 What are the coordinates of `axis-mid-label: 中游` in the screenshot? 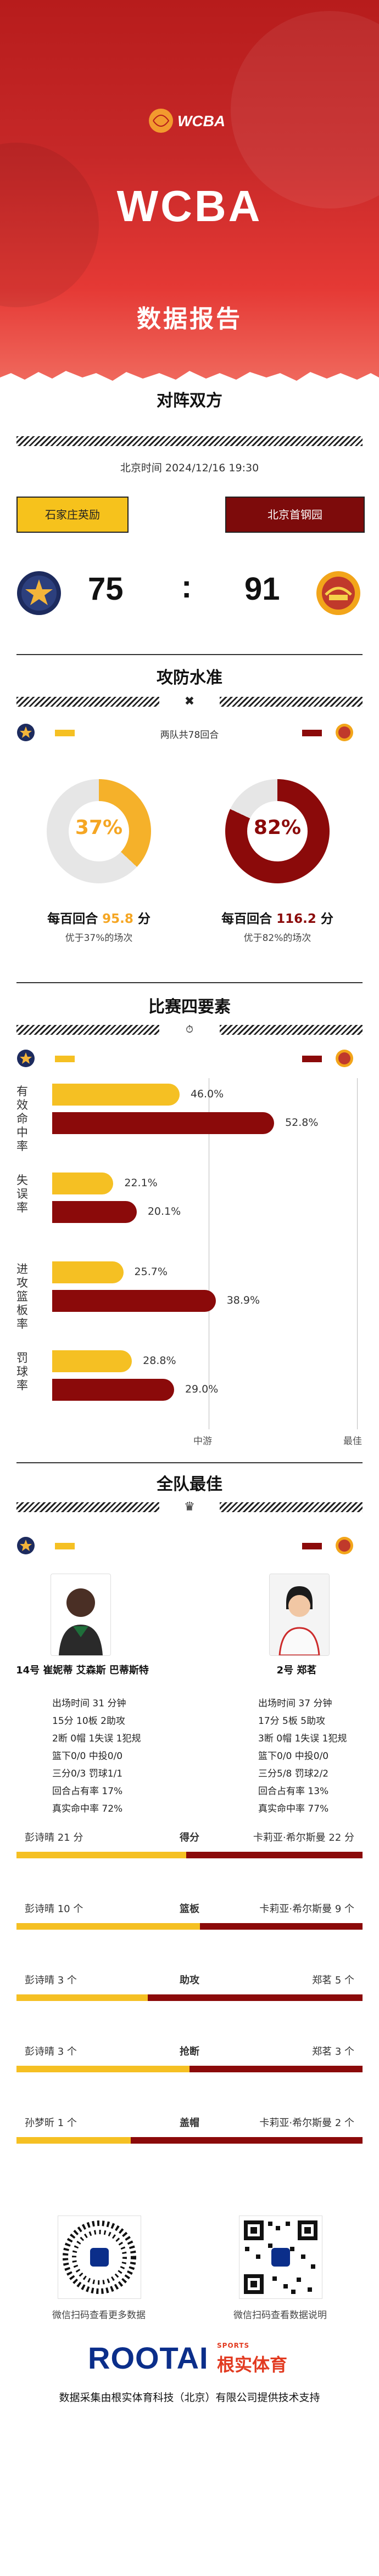 It's located at (202, 1442).